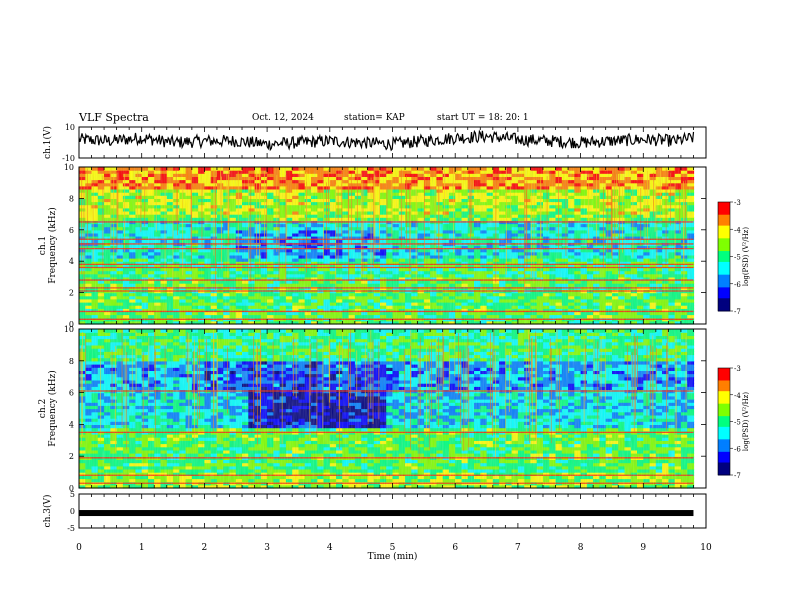 The image size is (792, 612). I want to click on ch1-waveform-panel: 10 -10 ch.1(V), so click(374, 143).